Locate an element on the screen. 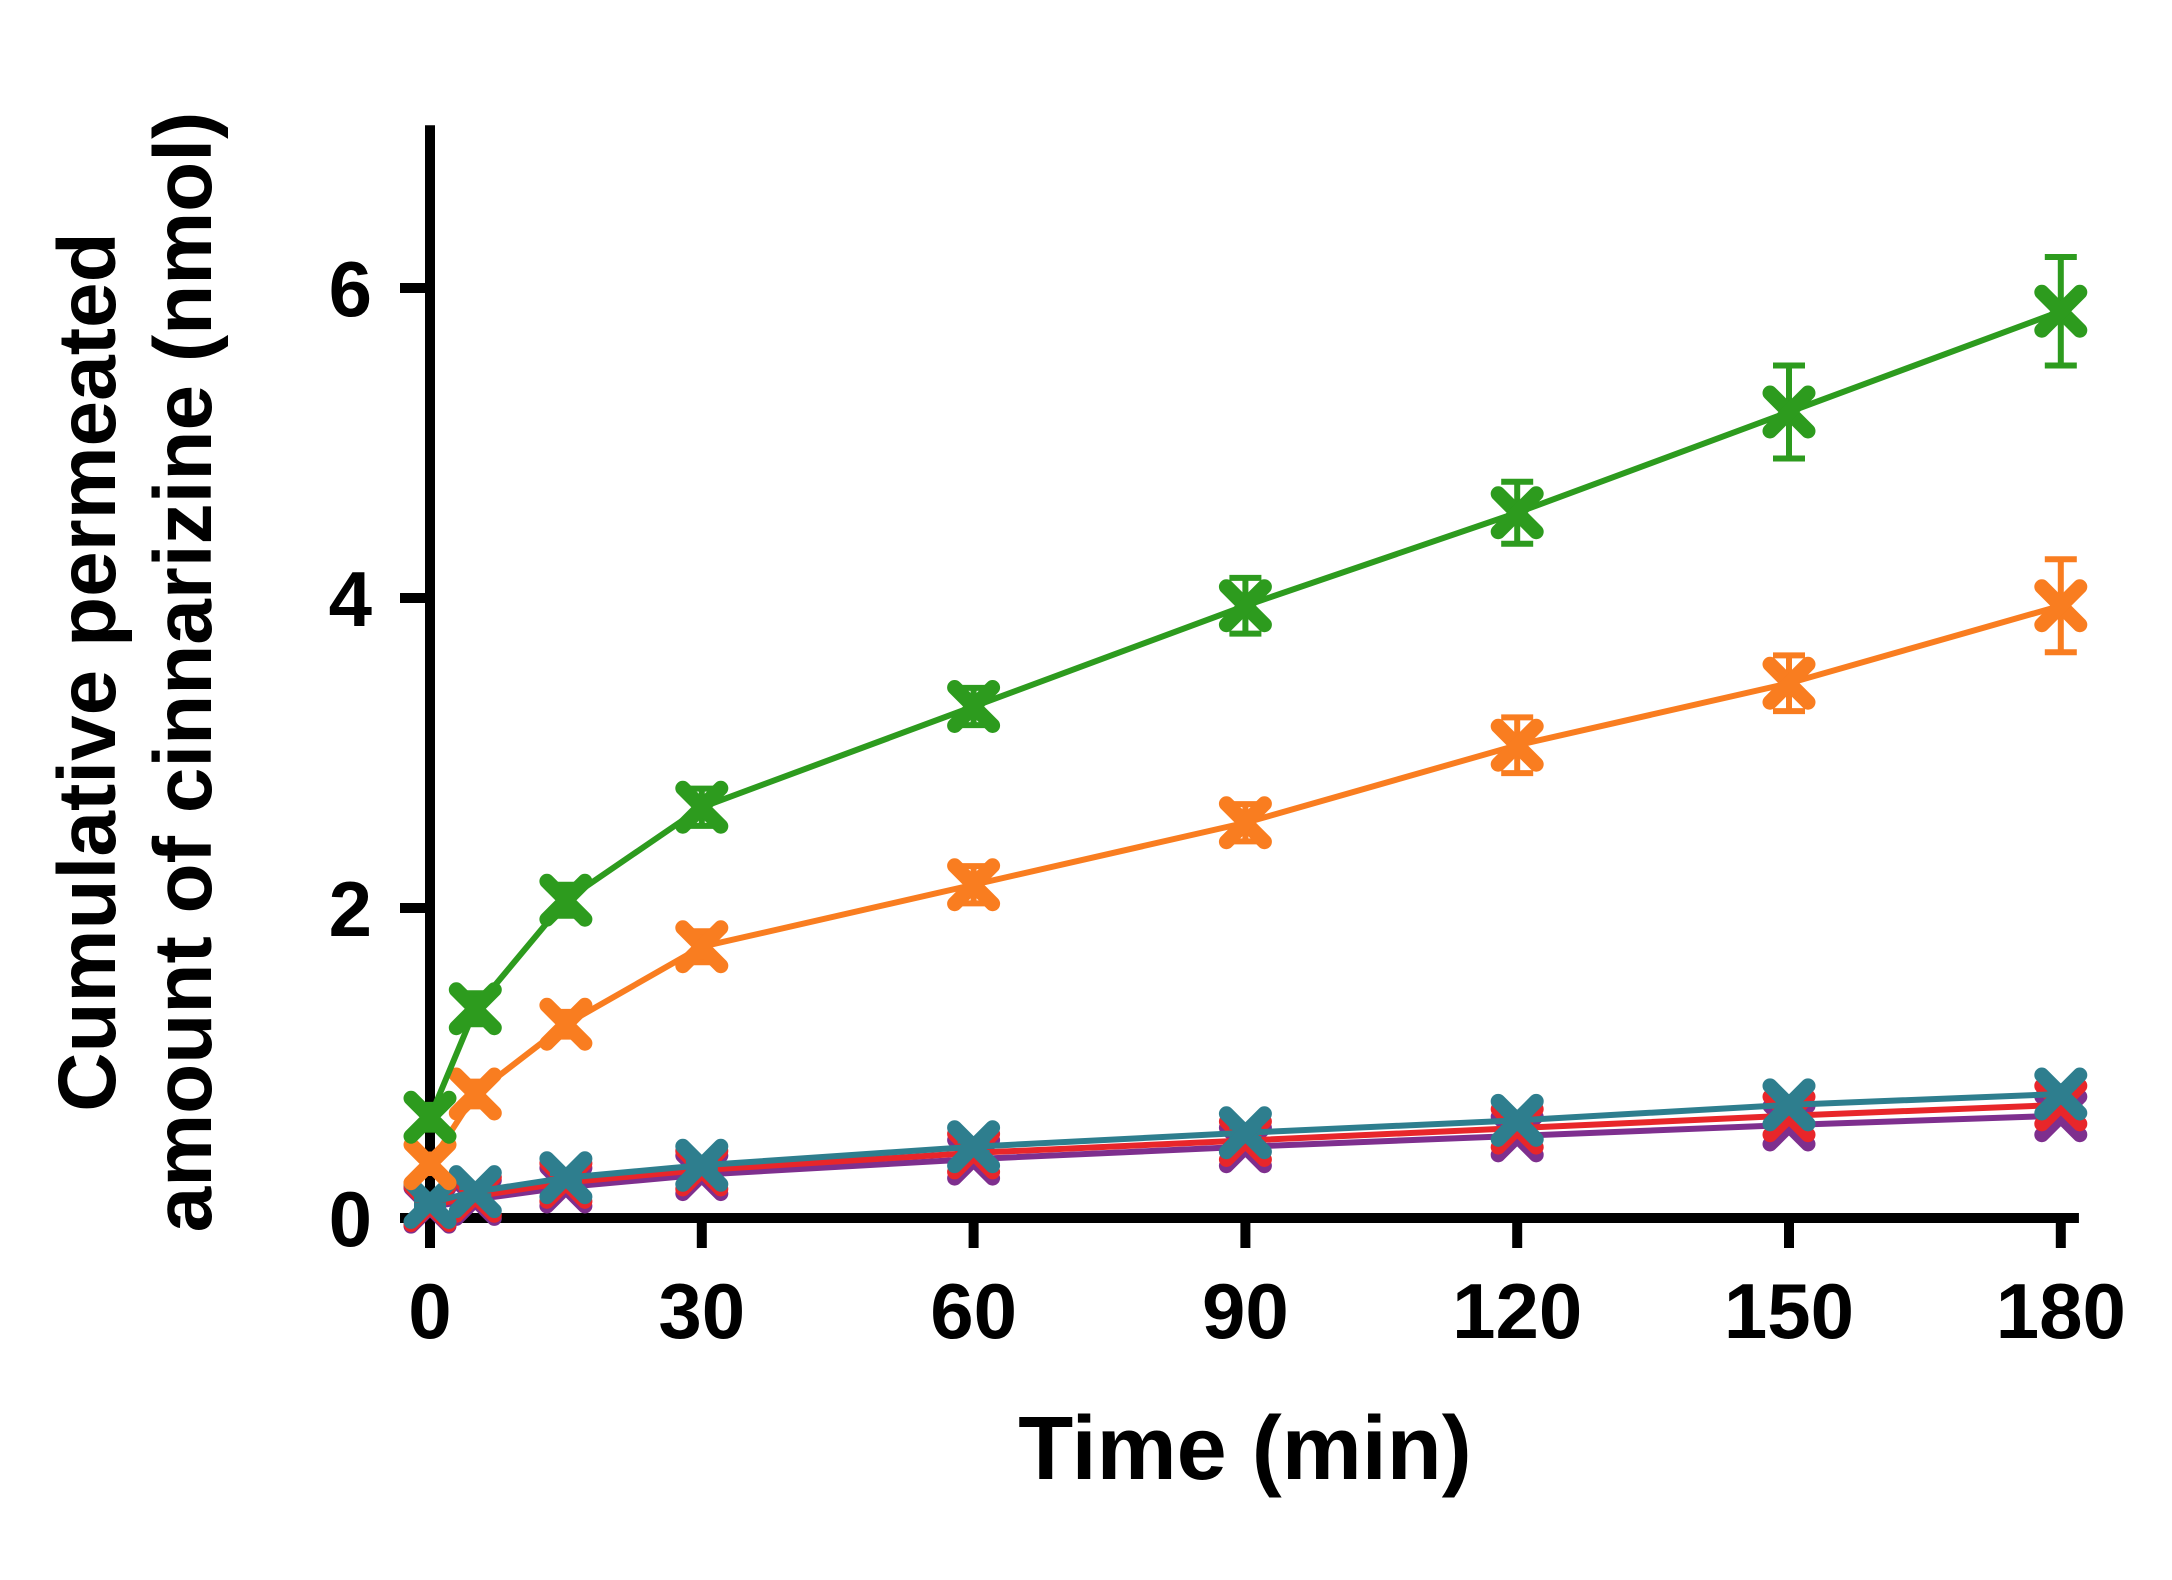 This screenshot has width=2172, height=1580. x-tick-label: 0 is located at coordinates (429, 1311).